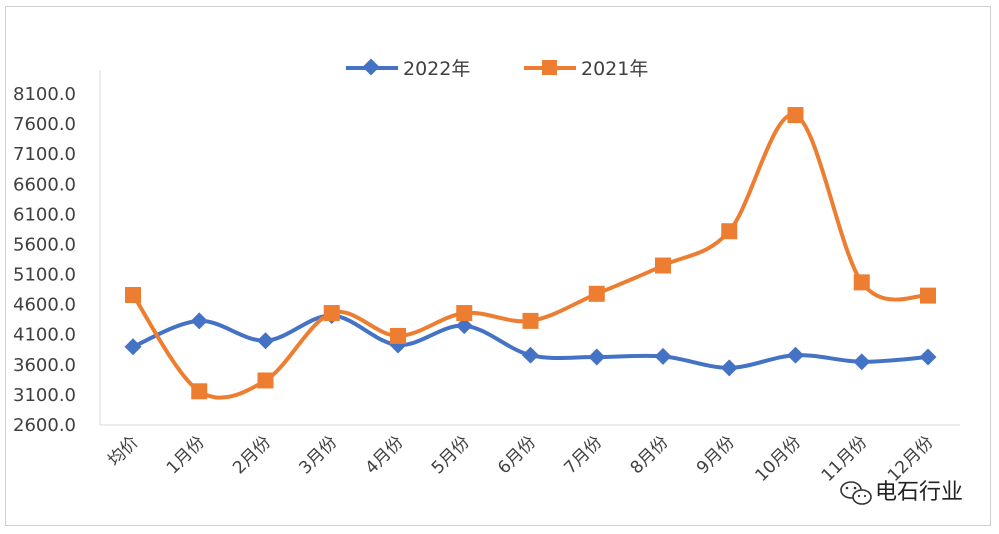 The height and width of the screenshot is (534, 999). I want to click on y-tick-label: 4600.0, so click(44, 305).